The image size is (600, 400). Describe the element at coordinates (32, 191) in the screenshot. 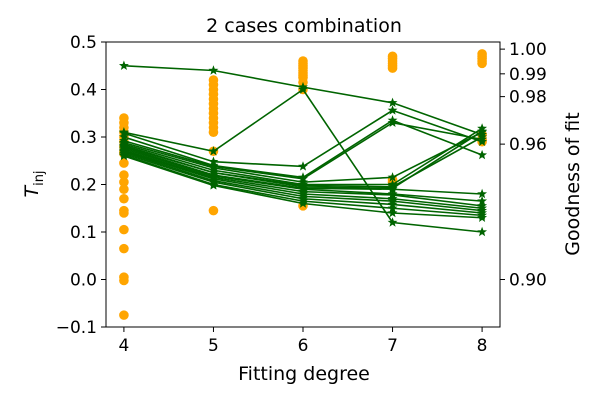

I see `y-axis-label-main: T` at that location.